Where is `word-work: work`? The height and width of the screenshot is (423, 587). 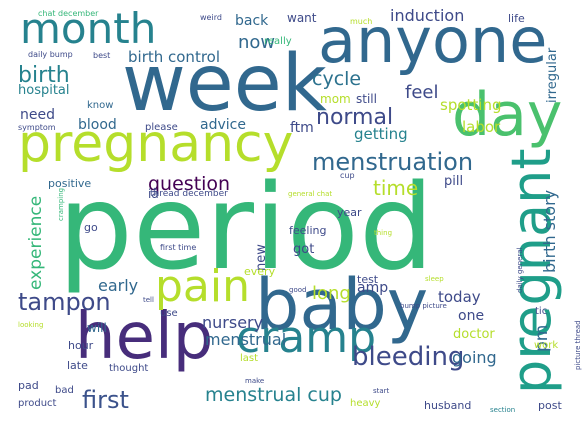 word-work: work is located at coordinates (546, 345).